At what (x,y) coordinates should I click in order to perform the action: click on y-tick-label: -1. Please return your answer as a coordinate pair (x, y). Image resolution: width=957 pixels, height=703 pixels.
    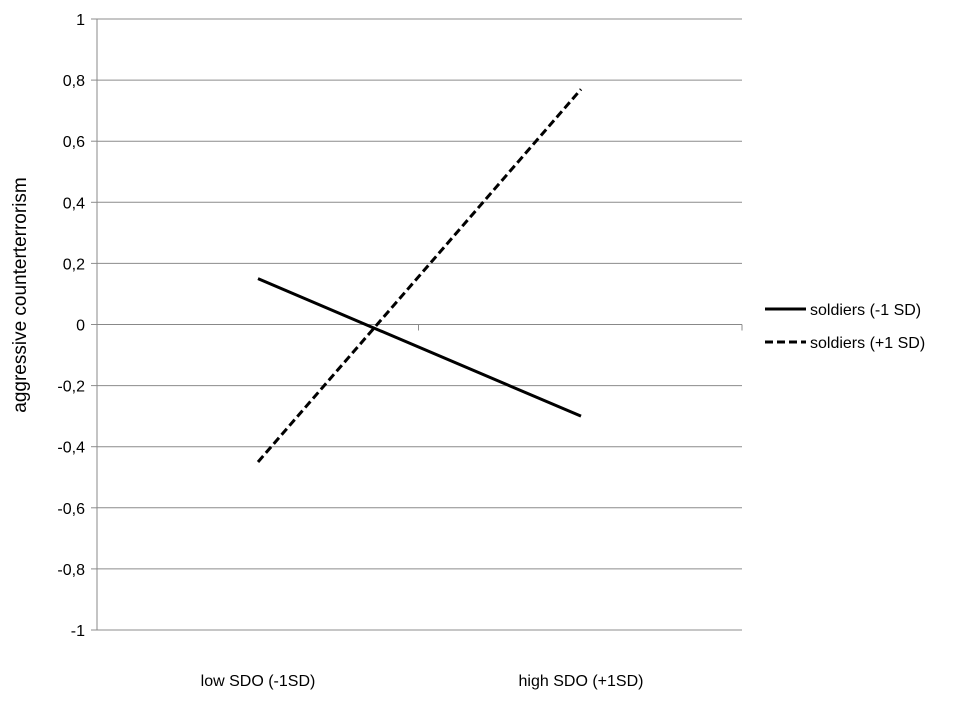
    Looking at the image, I should click on (78, 631).